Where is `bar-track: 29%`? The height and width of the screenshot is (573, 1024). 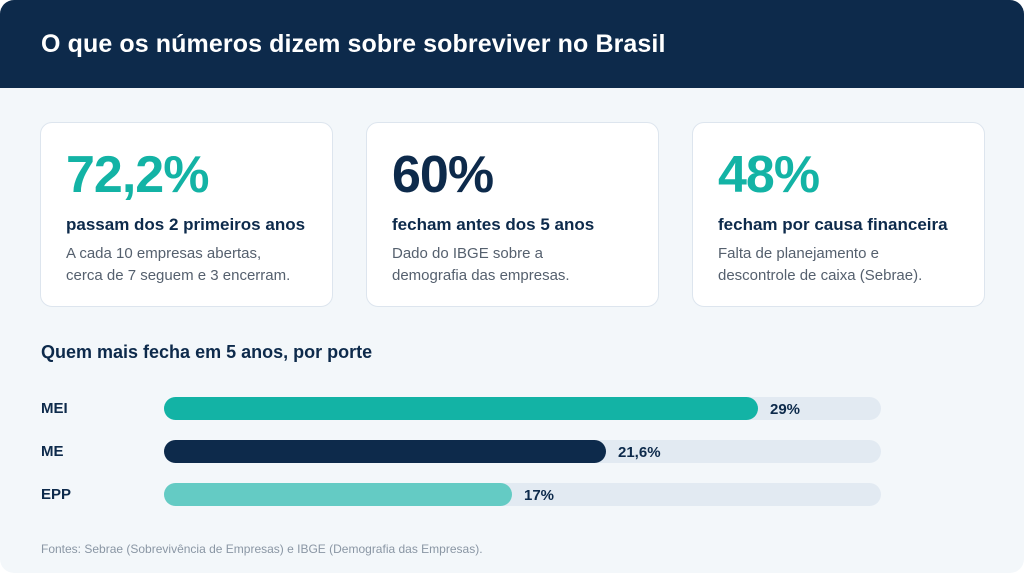
bar-track: 29% is located at coordinates (522, 408).